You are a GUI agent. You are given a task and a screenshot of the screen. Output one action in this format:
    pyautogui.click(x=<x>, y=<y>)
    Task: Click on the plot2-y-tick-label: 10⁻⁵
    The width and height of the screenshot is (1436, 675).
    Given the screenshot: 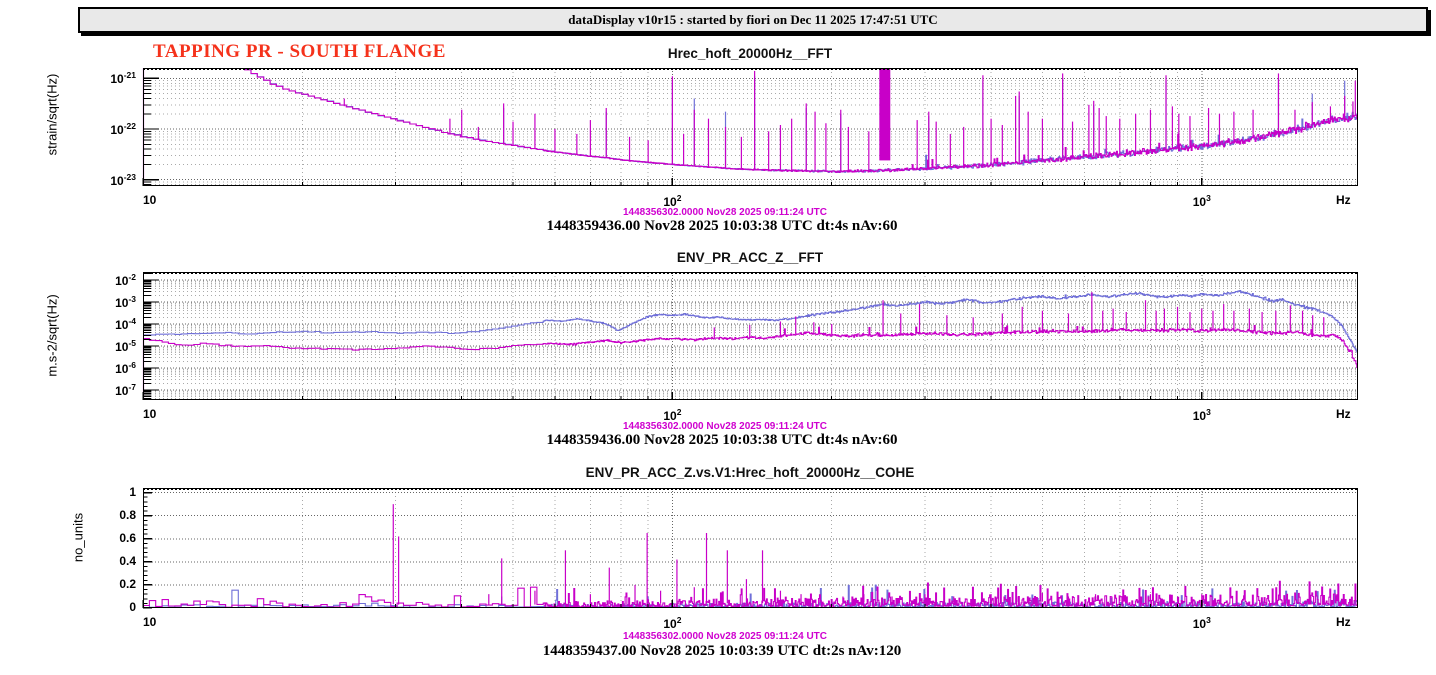 What is the action you would take?
    pyautogui.click(x=125, y=345)
    